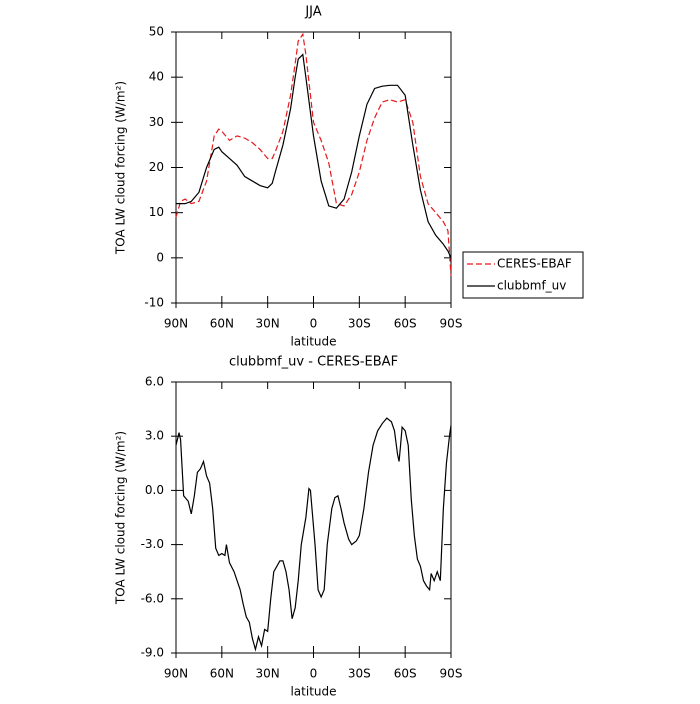 The width and height of the screenshot is (700, 704). I want to click on y-tick-label: 10, so click(156, 212).